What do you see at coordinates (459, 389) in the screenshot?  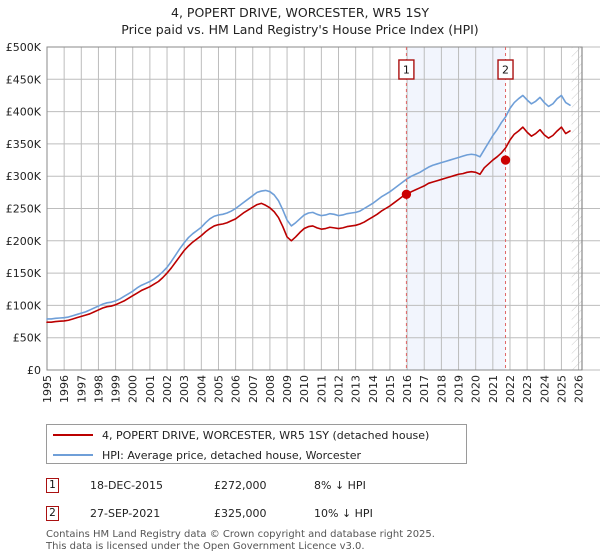 I see `x-axis-tick-label: 2019` at bounding box center [459, 389].